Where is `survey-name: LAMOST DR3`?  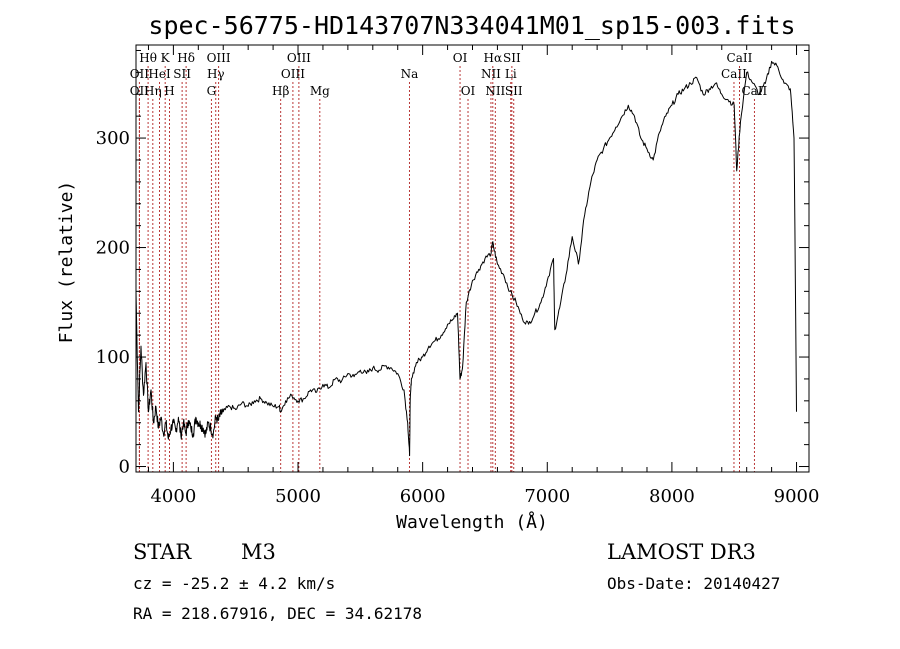 survey-name: LAMOST DR3 is located at coordinates (681, 552).